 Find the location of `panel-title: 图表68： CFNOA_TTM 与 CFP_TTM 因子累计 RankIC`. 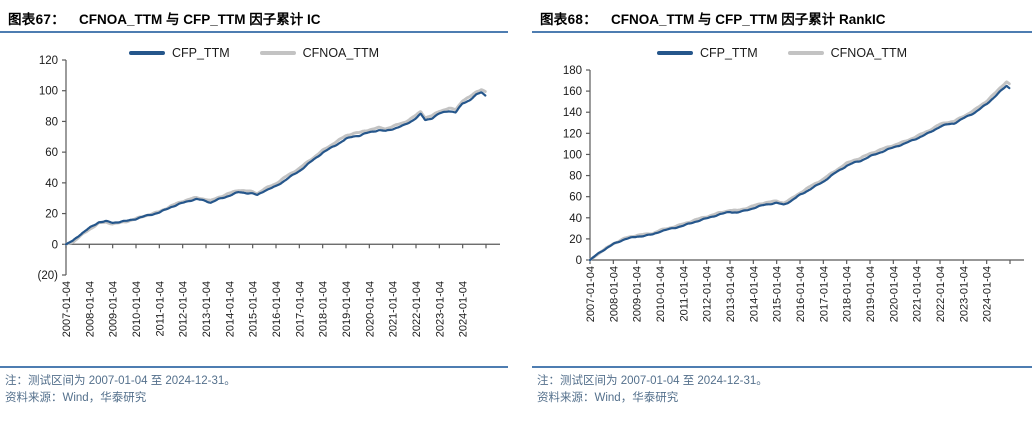

panel-title: 图表68： CFNOA_TTM 与 CFP_TTM 因子累计 RankIC is located at coordinates (782, 18).